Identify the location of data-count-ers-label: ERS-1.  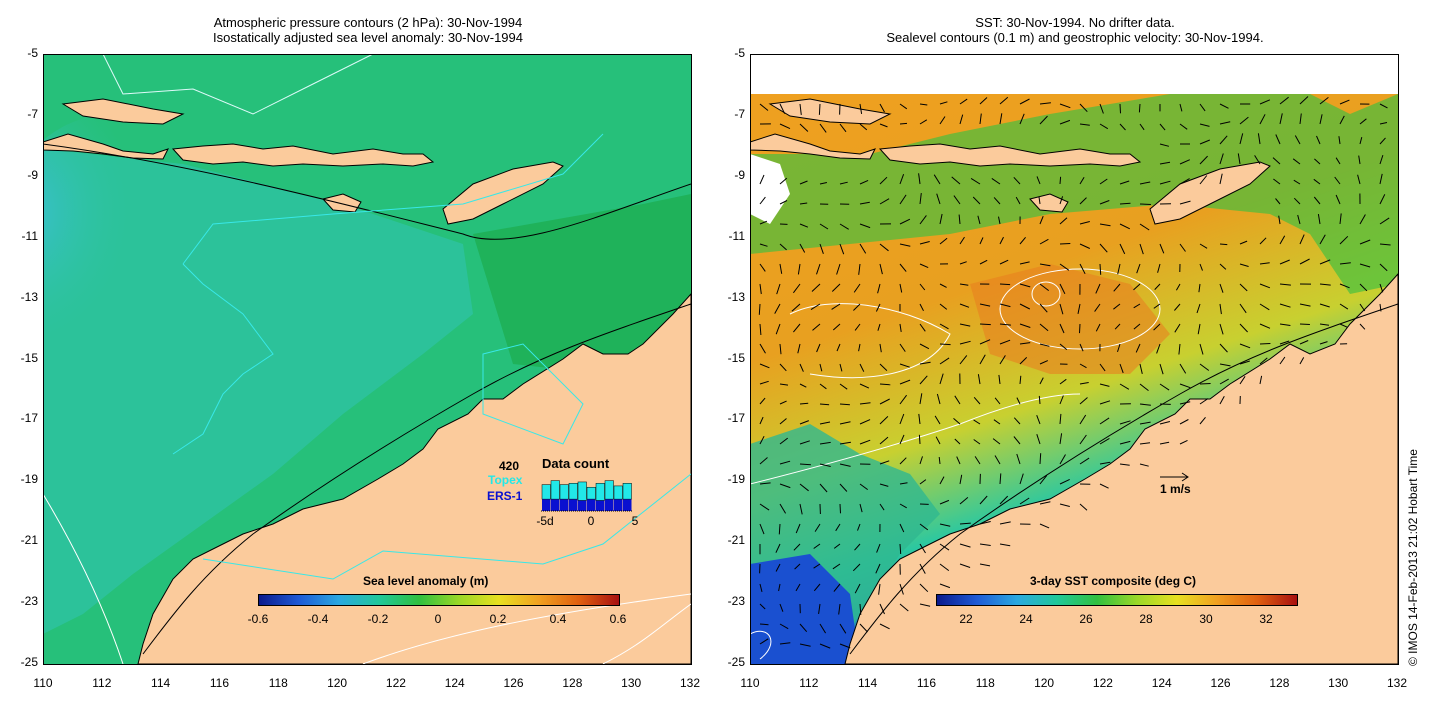
(505, 496).